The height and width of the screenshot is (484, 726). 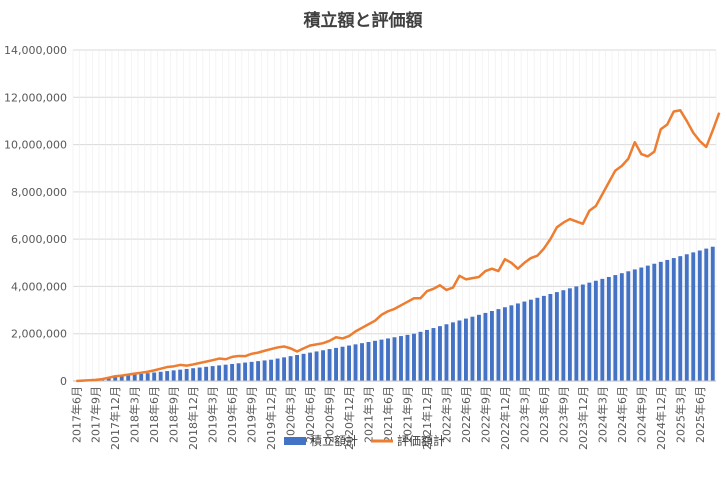 I want to click on x-tick-label: 2017年12月, so click(x=115, y=418).